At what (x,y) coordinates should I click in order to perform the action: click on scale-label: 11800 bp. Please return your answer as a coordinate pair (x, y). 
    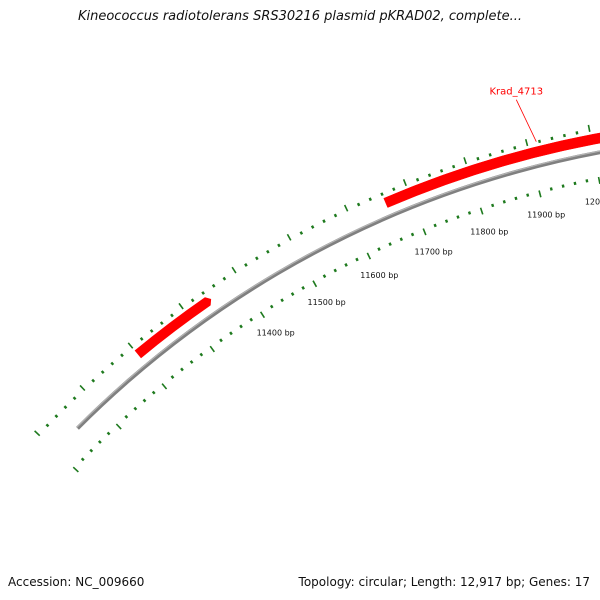
    Looking at the image, I should click on (489, 231).